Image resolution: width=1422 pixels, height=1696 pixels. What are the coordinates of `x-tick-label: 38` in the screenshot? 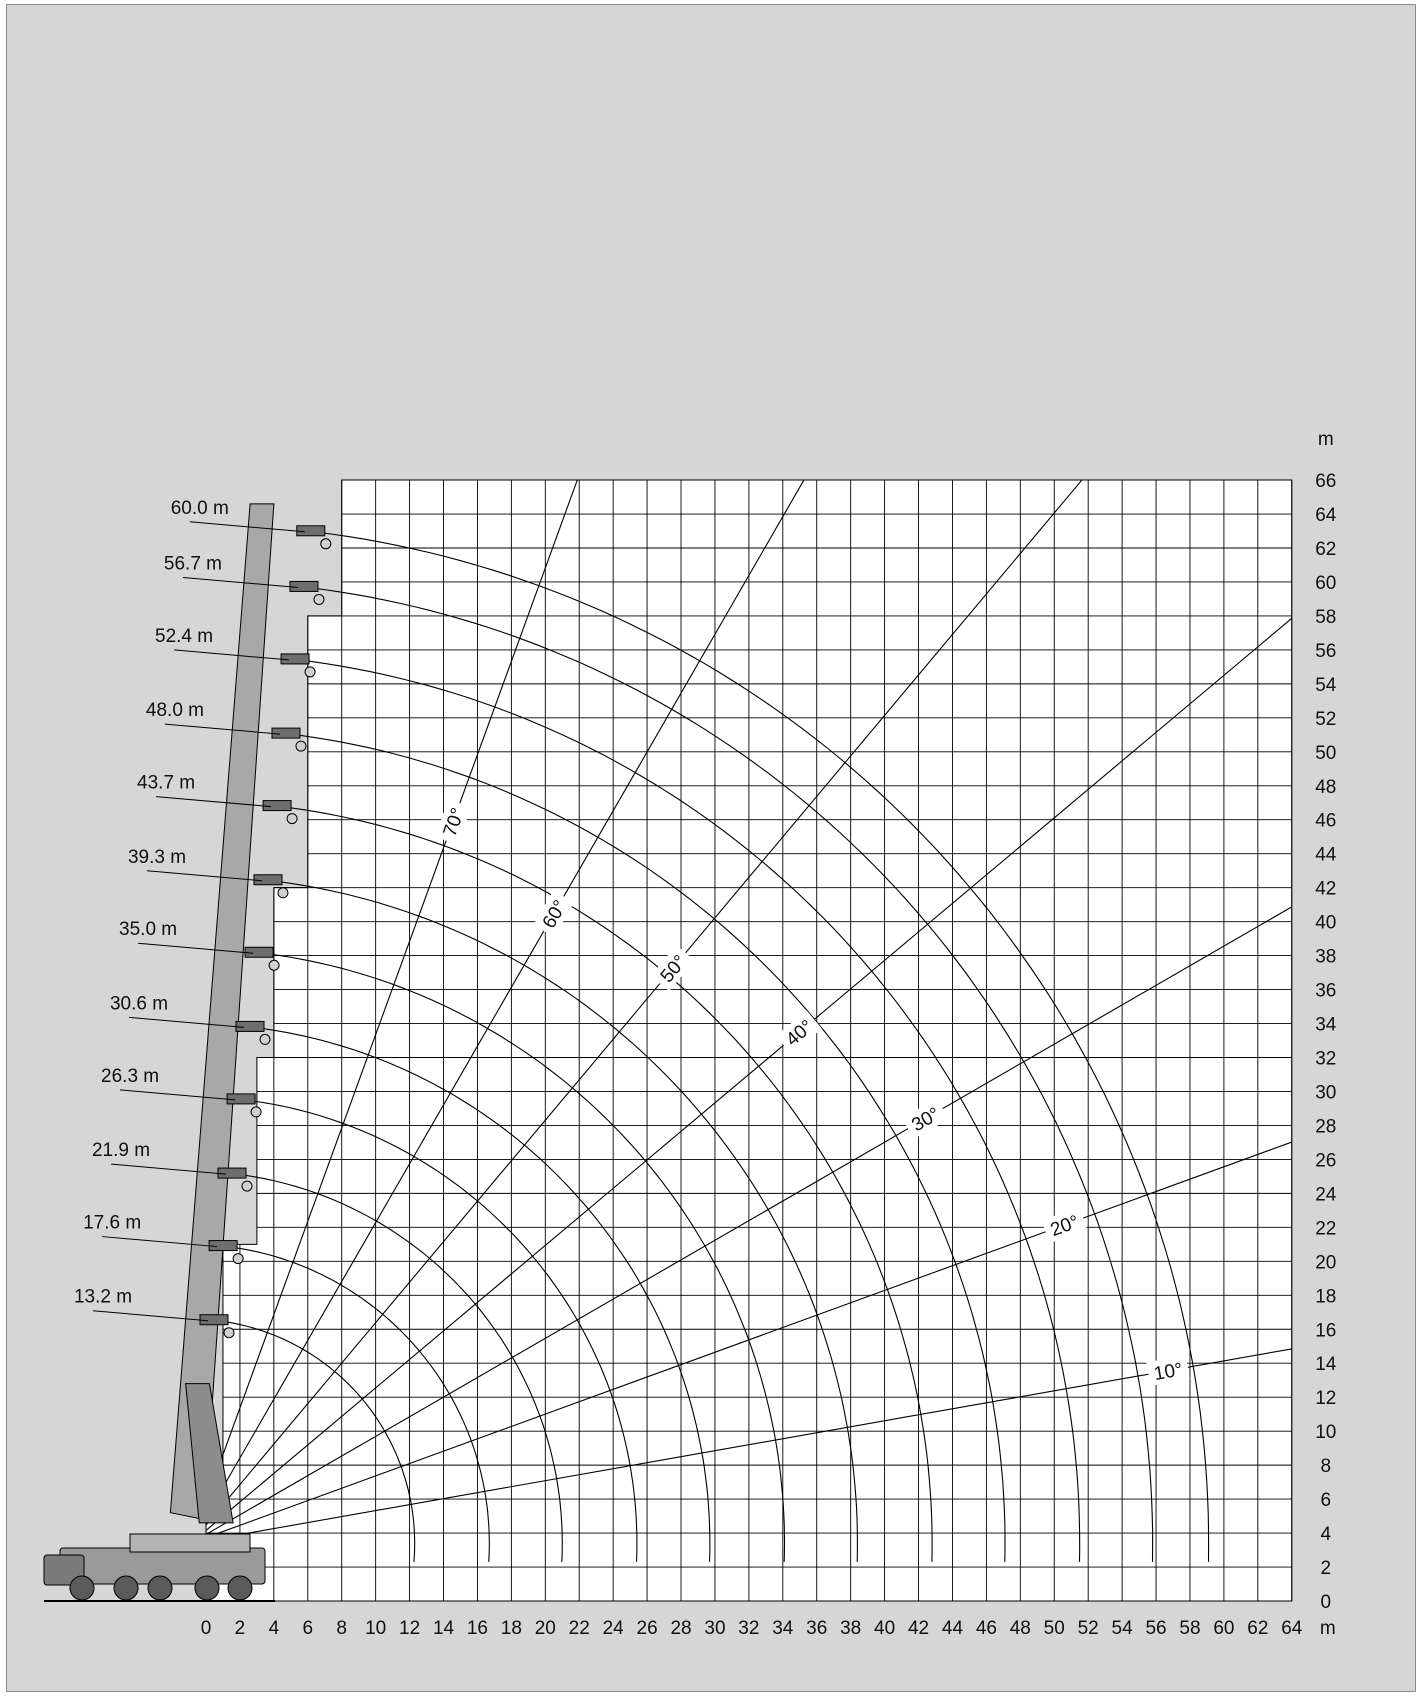 It's located at (850, 1628).